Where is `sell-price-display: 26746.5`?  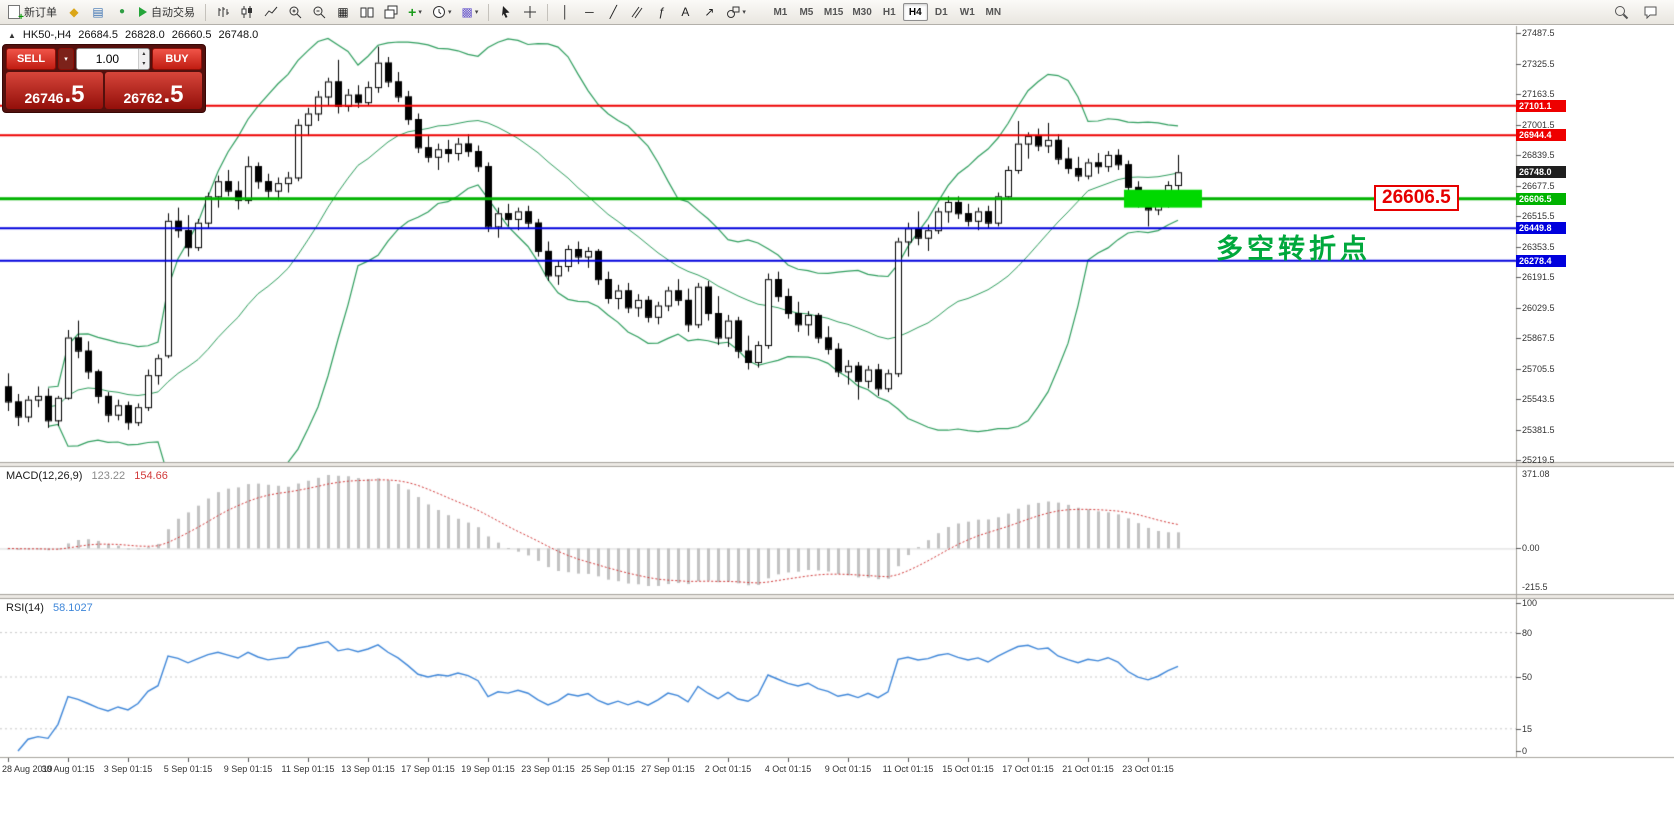
sell-price-display: 26746.5 is located at coordinates (54, 90).